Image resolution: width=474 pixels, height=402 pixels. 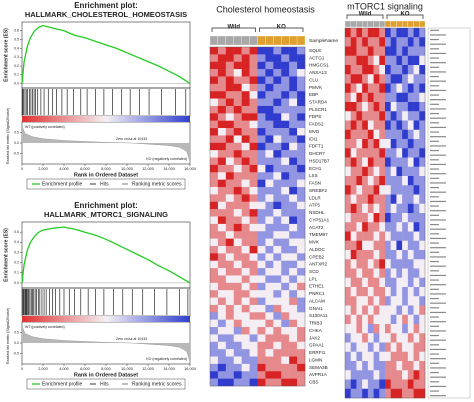 What do you see at coordinates (313, 94) in the screenshot?
I see `row-label: EBP` at bounding box center [313, 94].